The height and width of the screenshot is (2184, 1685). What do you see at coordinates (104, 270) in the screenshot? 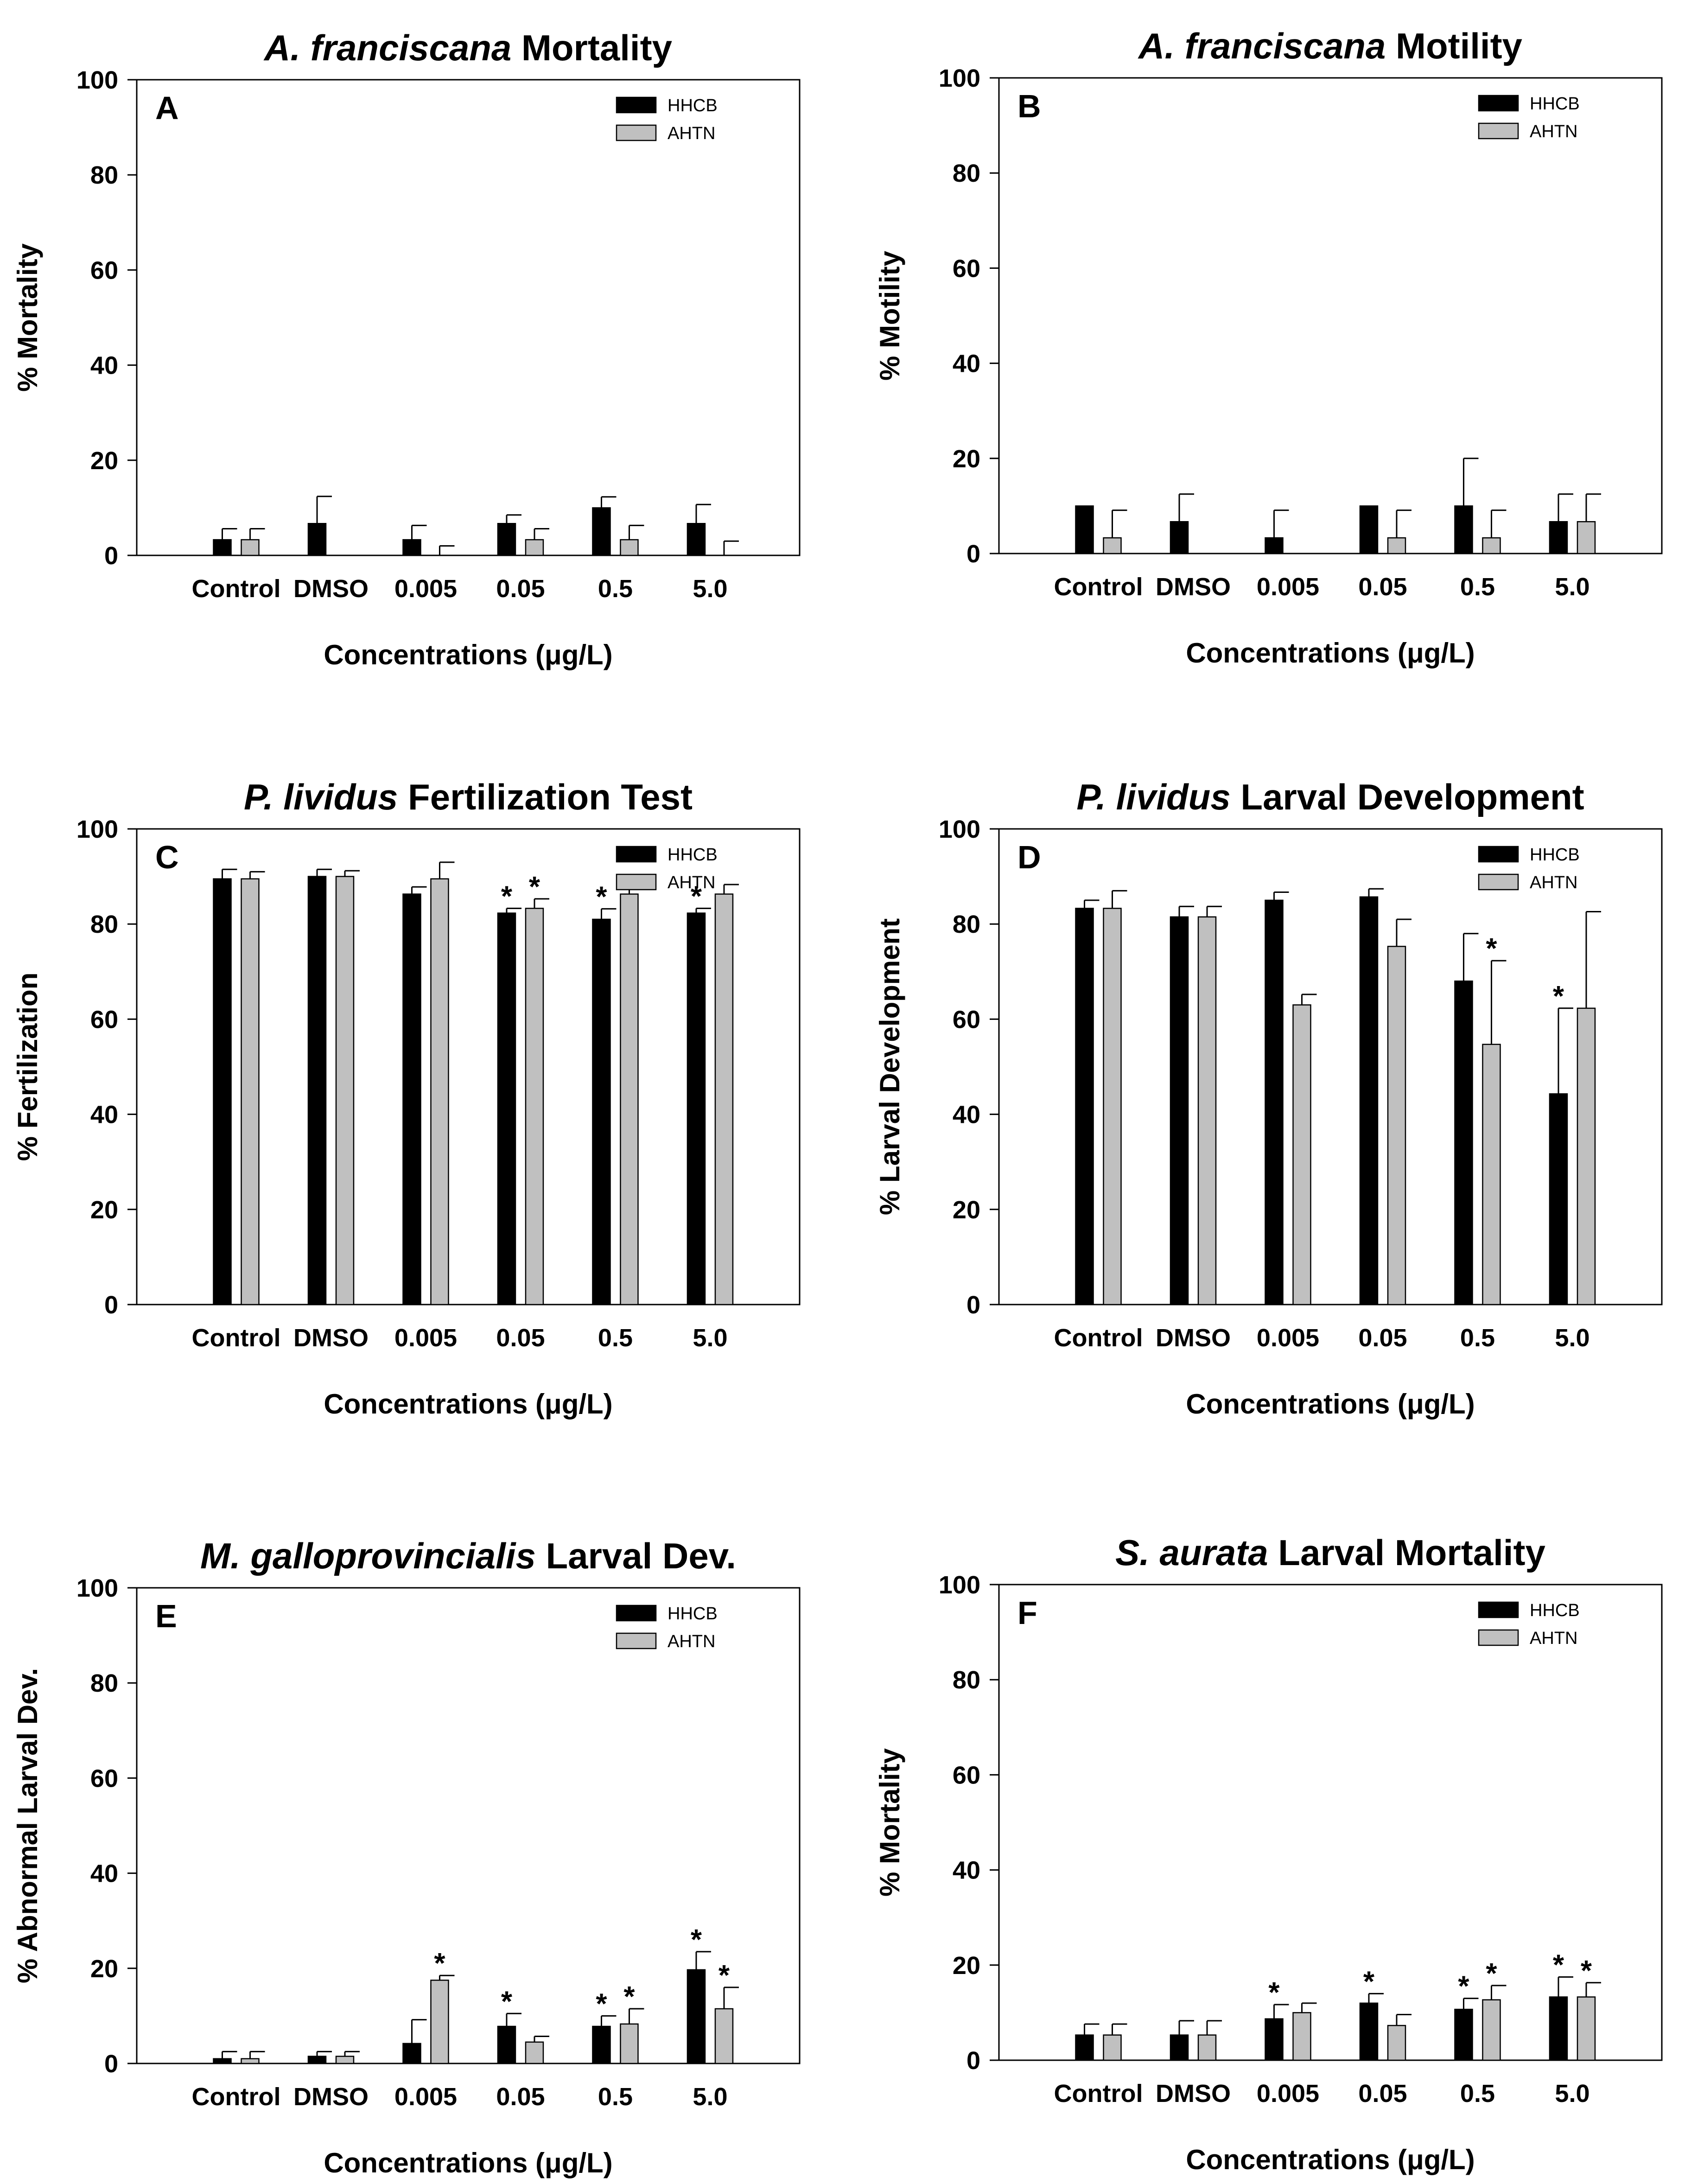
I see `panel-a-ytick-label-60: 60` at bounding box center [104, 270].